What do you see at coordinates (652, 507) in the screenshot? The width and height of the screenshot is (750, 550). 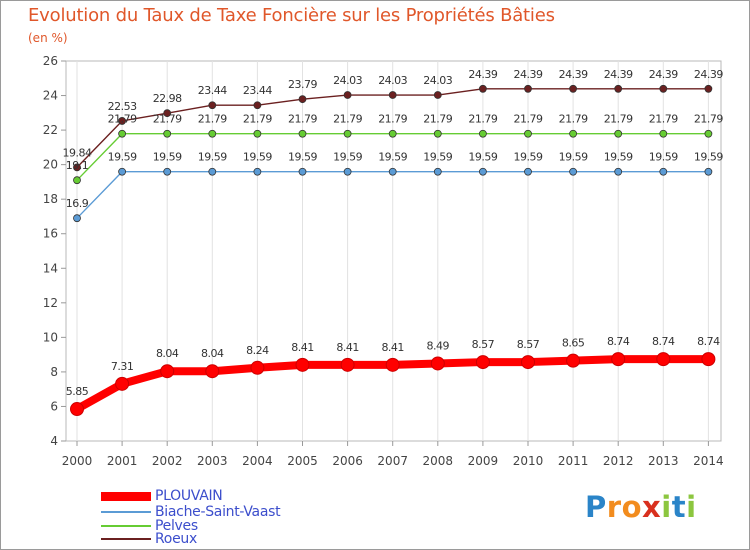 I see `logo-letter: x` at bounding box center [652, 507].